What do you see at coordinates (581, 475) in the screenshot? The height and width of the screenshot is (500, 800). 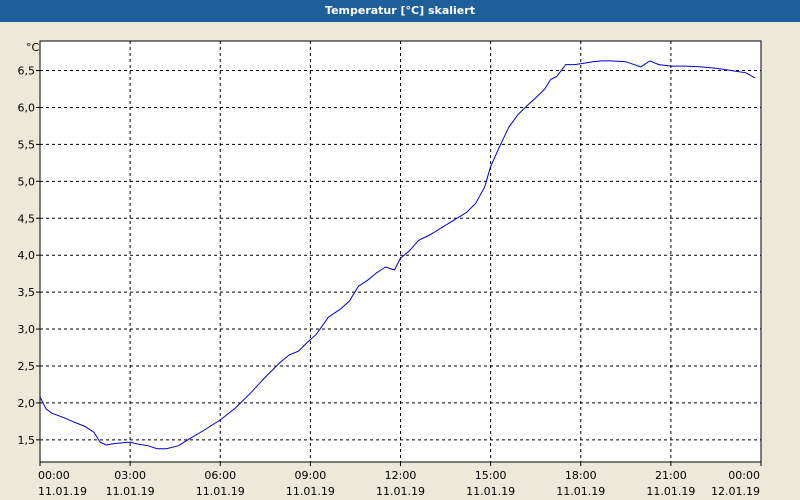 I see `x-tick-time-label: 18:00` at bounding box center [581, 475].